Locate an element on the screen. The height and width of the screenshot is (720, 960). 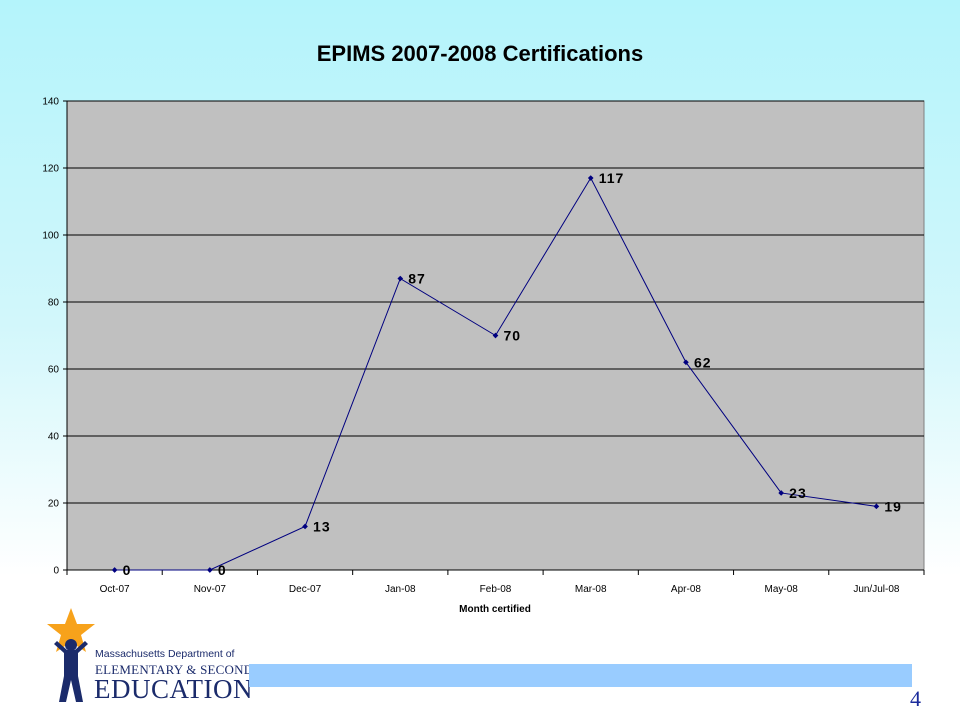
star-figure-icon is located at coordinates (71, 655).